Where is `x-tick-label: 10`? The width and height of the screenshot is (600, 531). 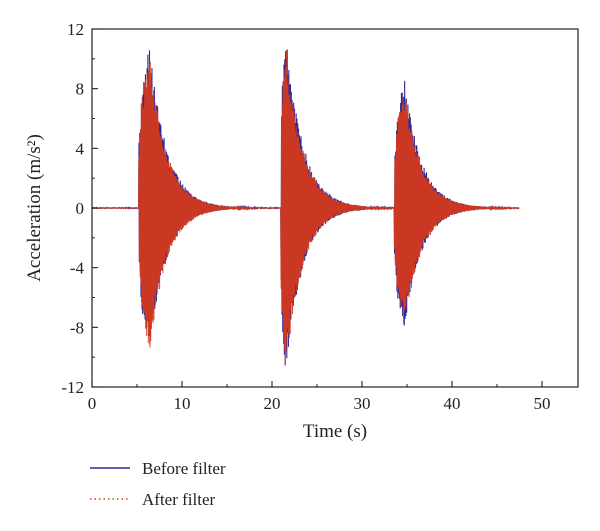 x-tick-label: 10 is located at coordinates (182, 403).